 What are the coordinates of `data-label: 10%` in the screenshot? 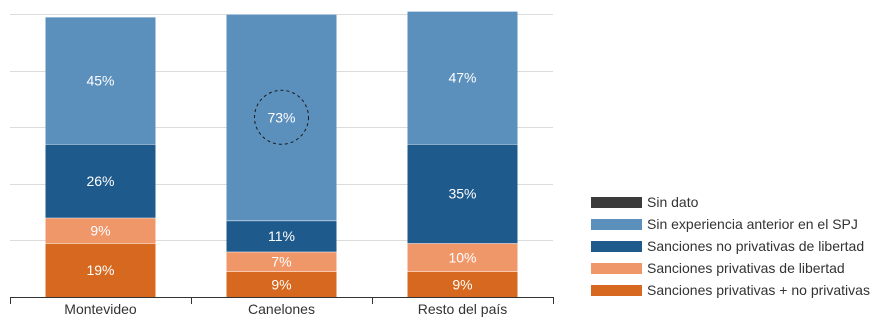 It's located at (462, 257).